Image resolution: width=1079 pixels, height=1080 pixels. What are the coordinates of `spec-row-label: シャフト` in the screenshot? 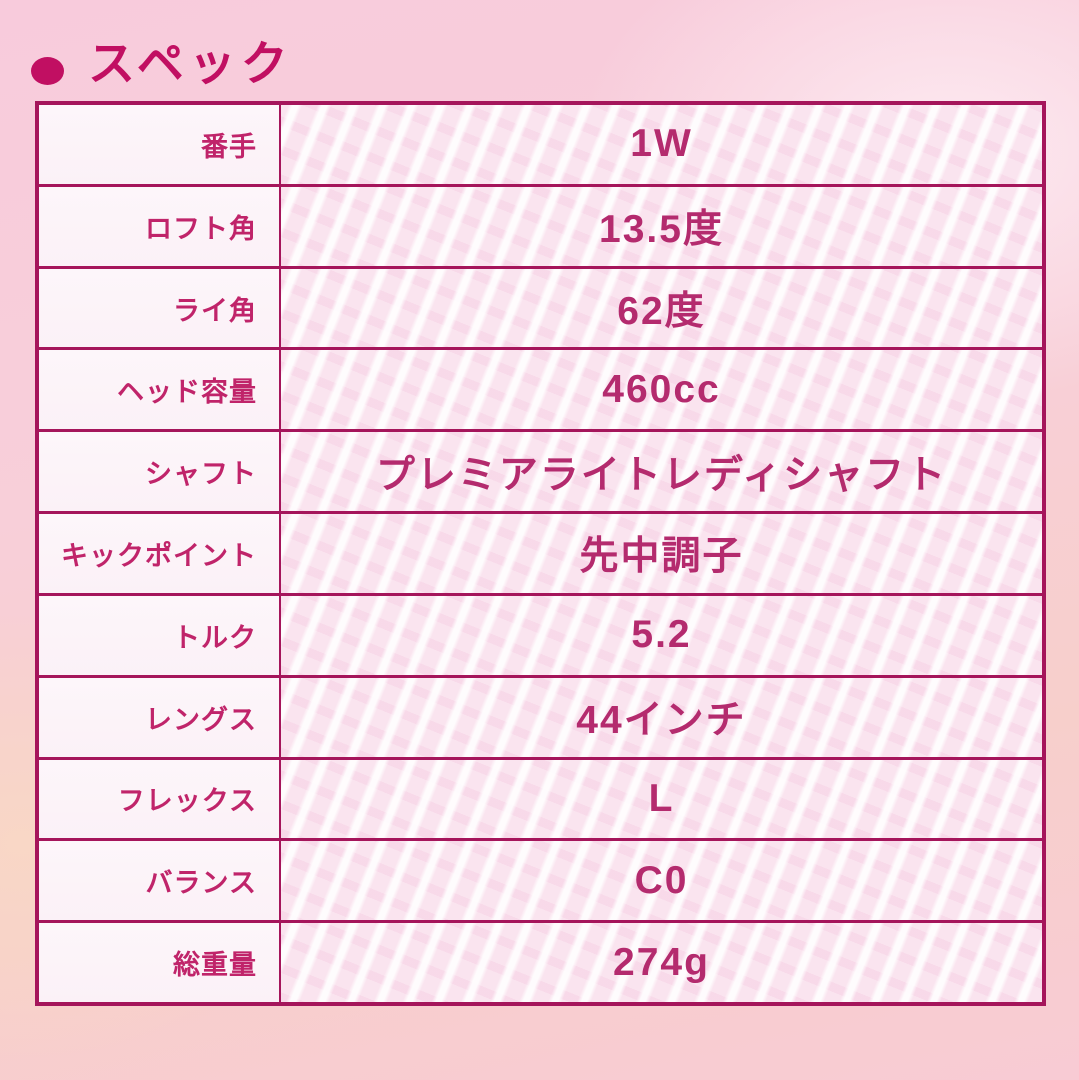 It's located at (159, 472).